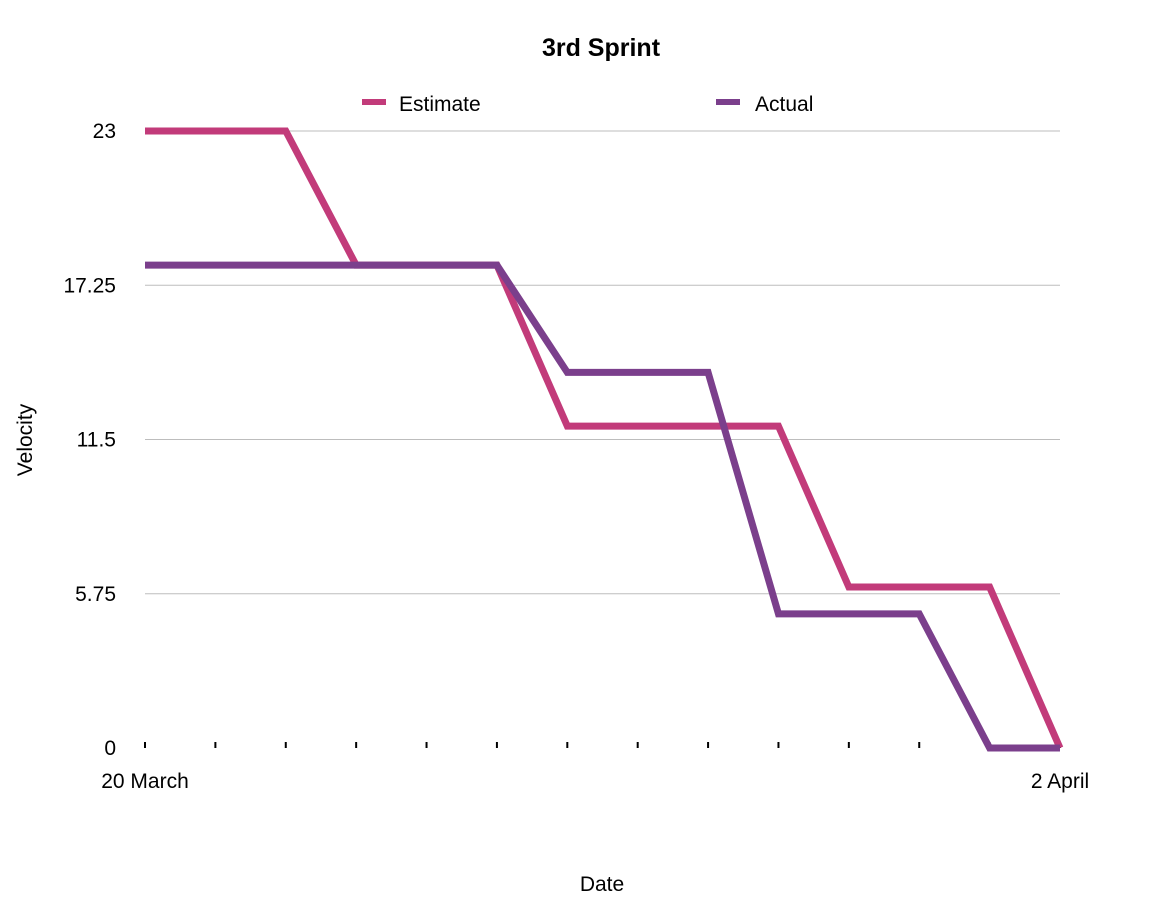 The image size is (1150, 918). I want to click on legend-item-actual: Actual, so click(764, 104).